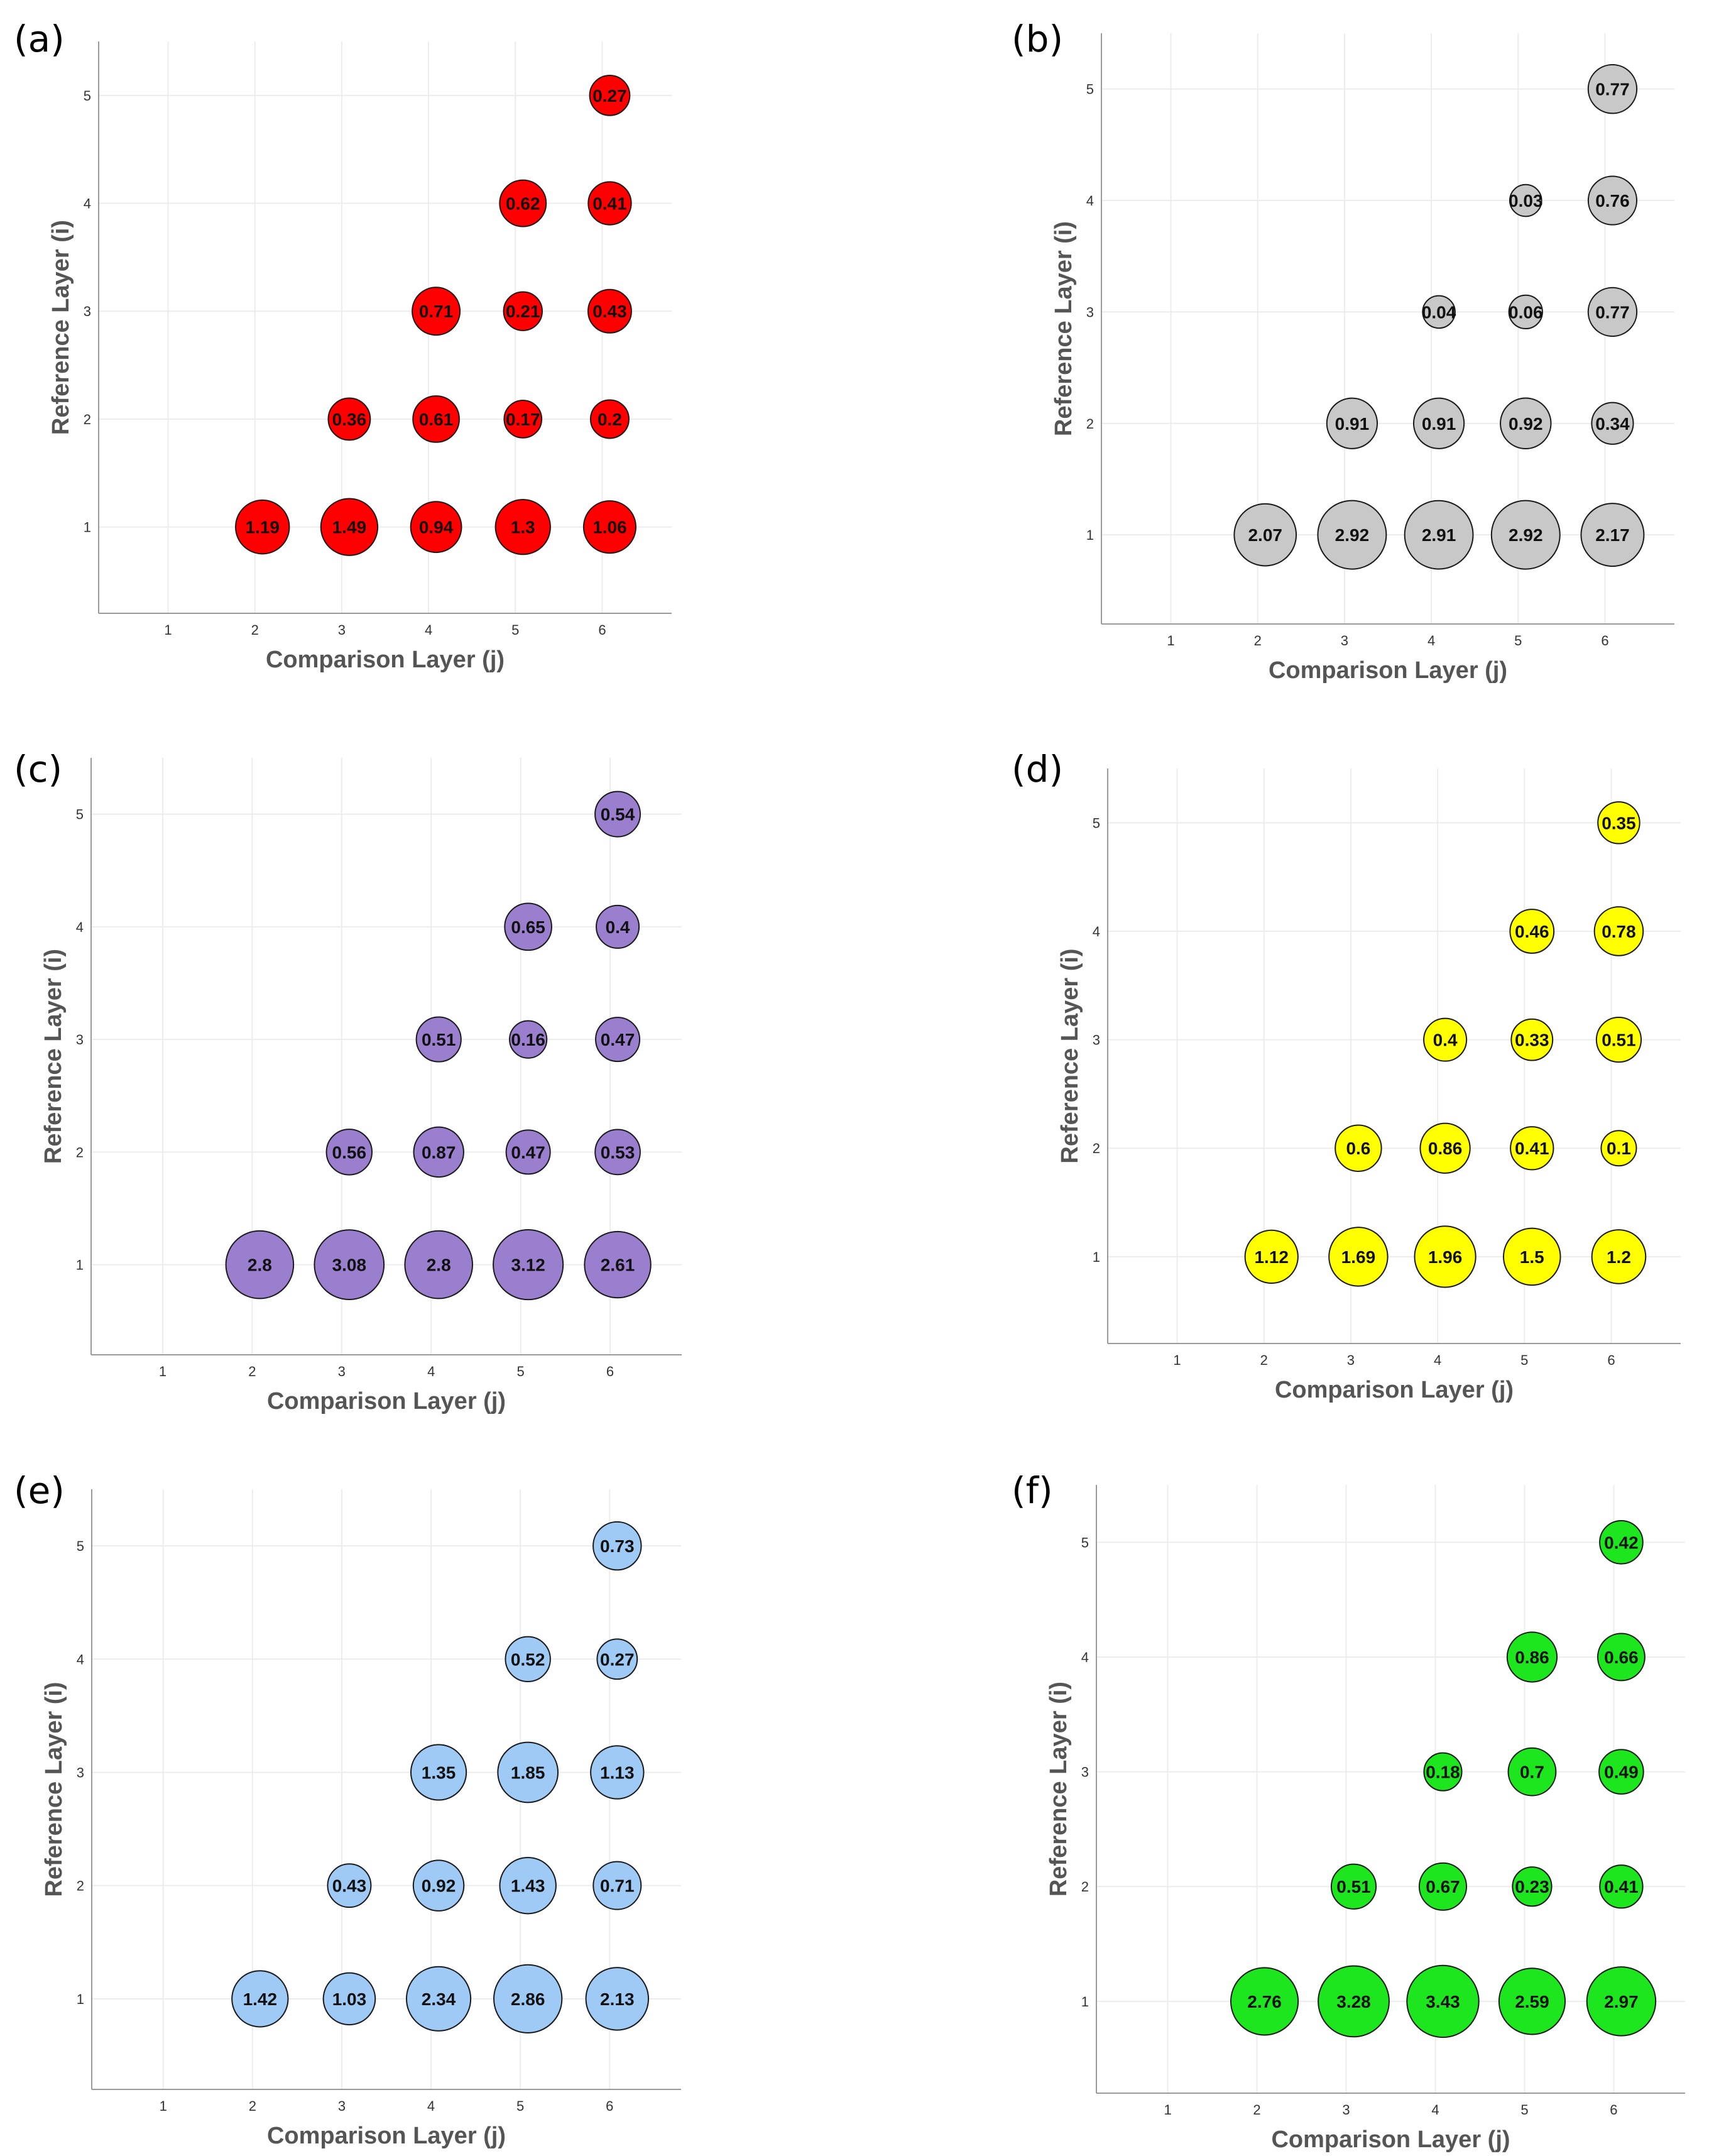 This screenshot has height=2156, width=1714. What do you see at coordinates (617, 1659) in the screenshot?
I see `bubble-value-label: 0.27` at bounding box center [617, 1659].